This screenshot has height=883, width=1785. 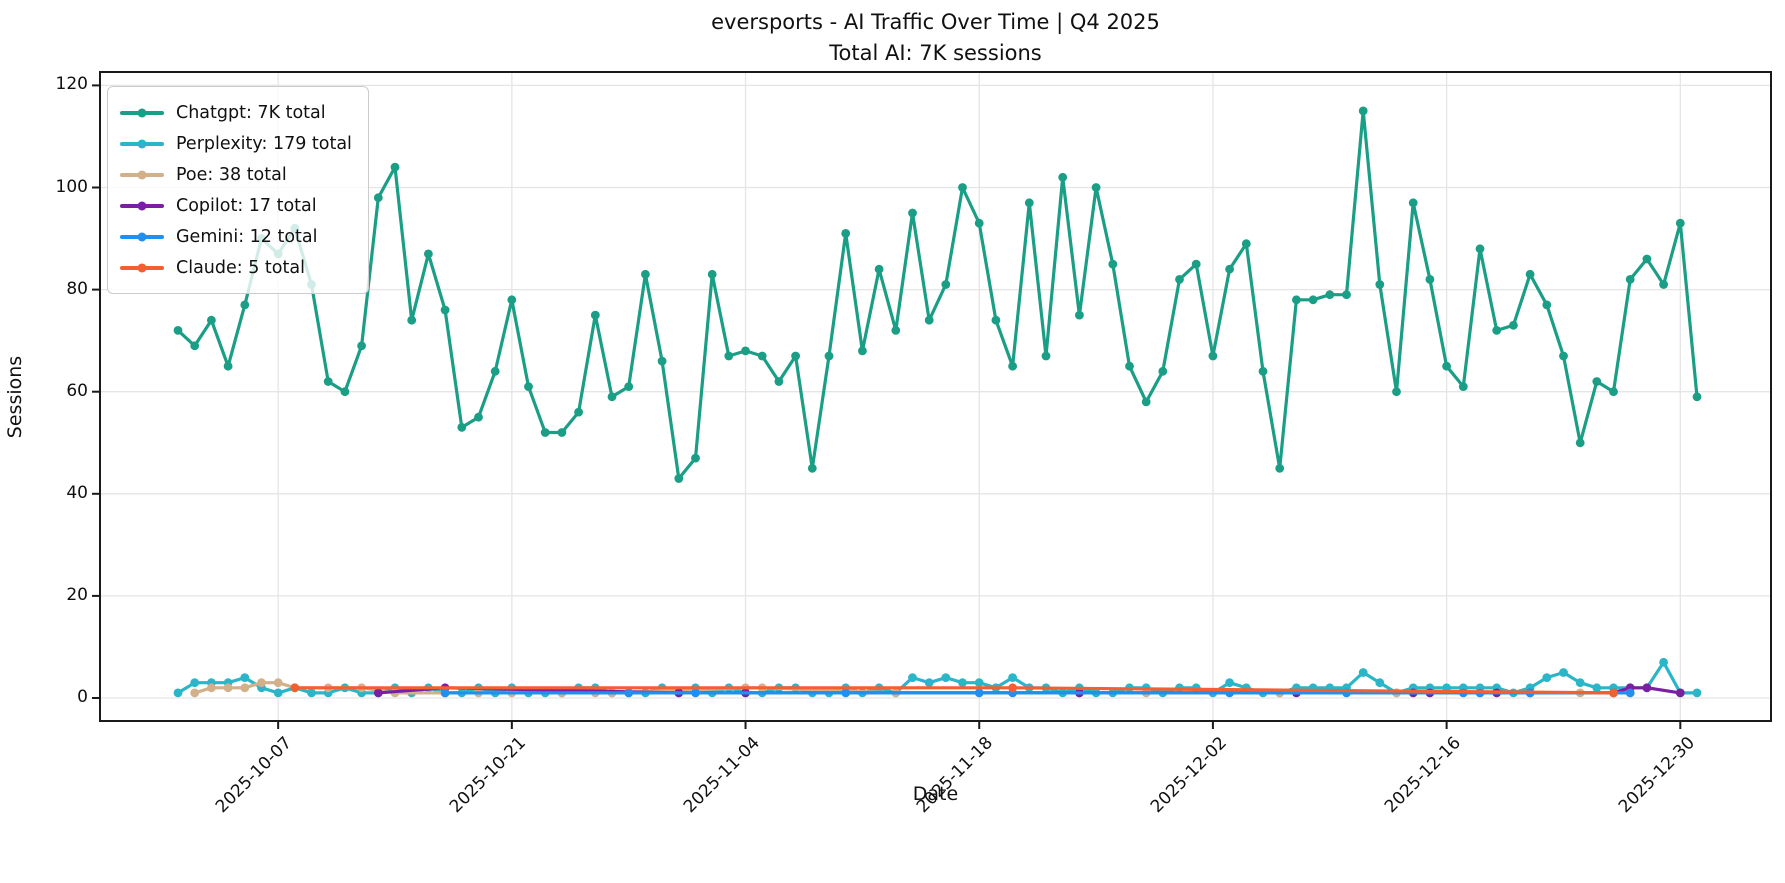 I want to click on legend-item: Gemini: 12 total, so click(x=236, y=236).